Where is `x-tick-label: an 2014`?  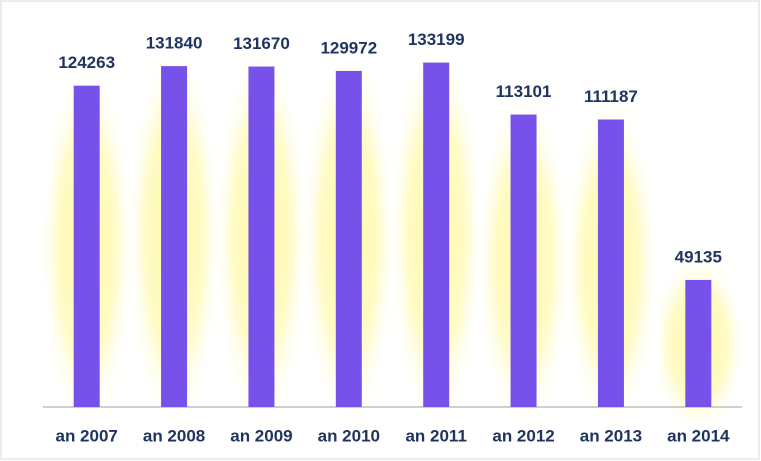
x-tick-label: an 2014 is located at coordinates (698, 435).